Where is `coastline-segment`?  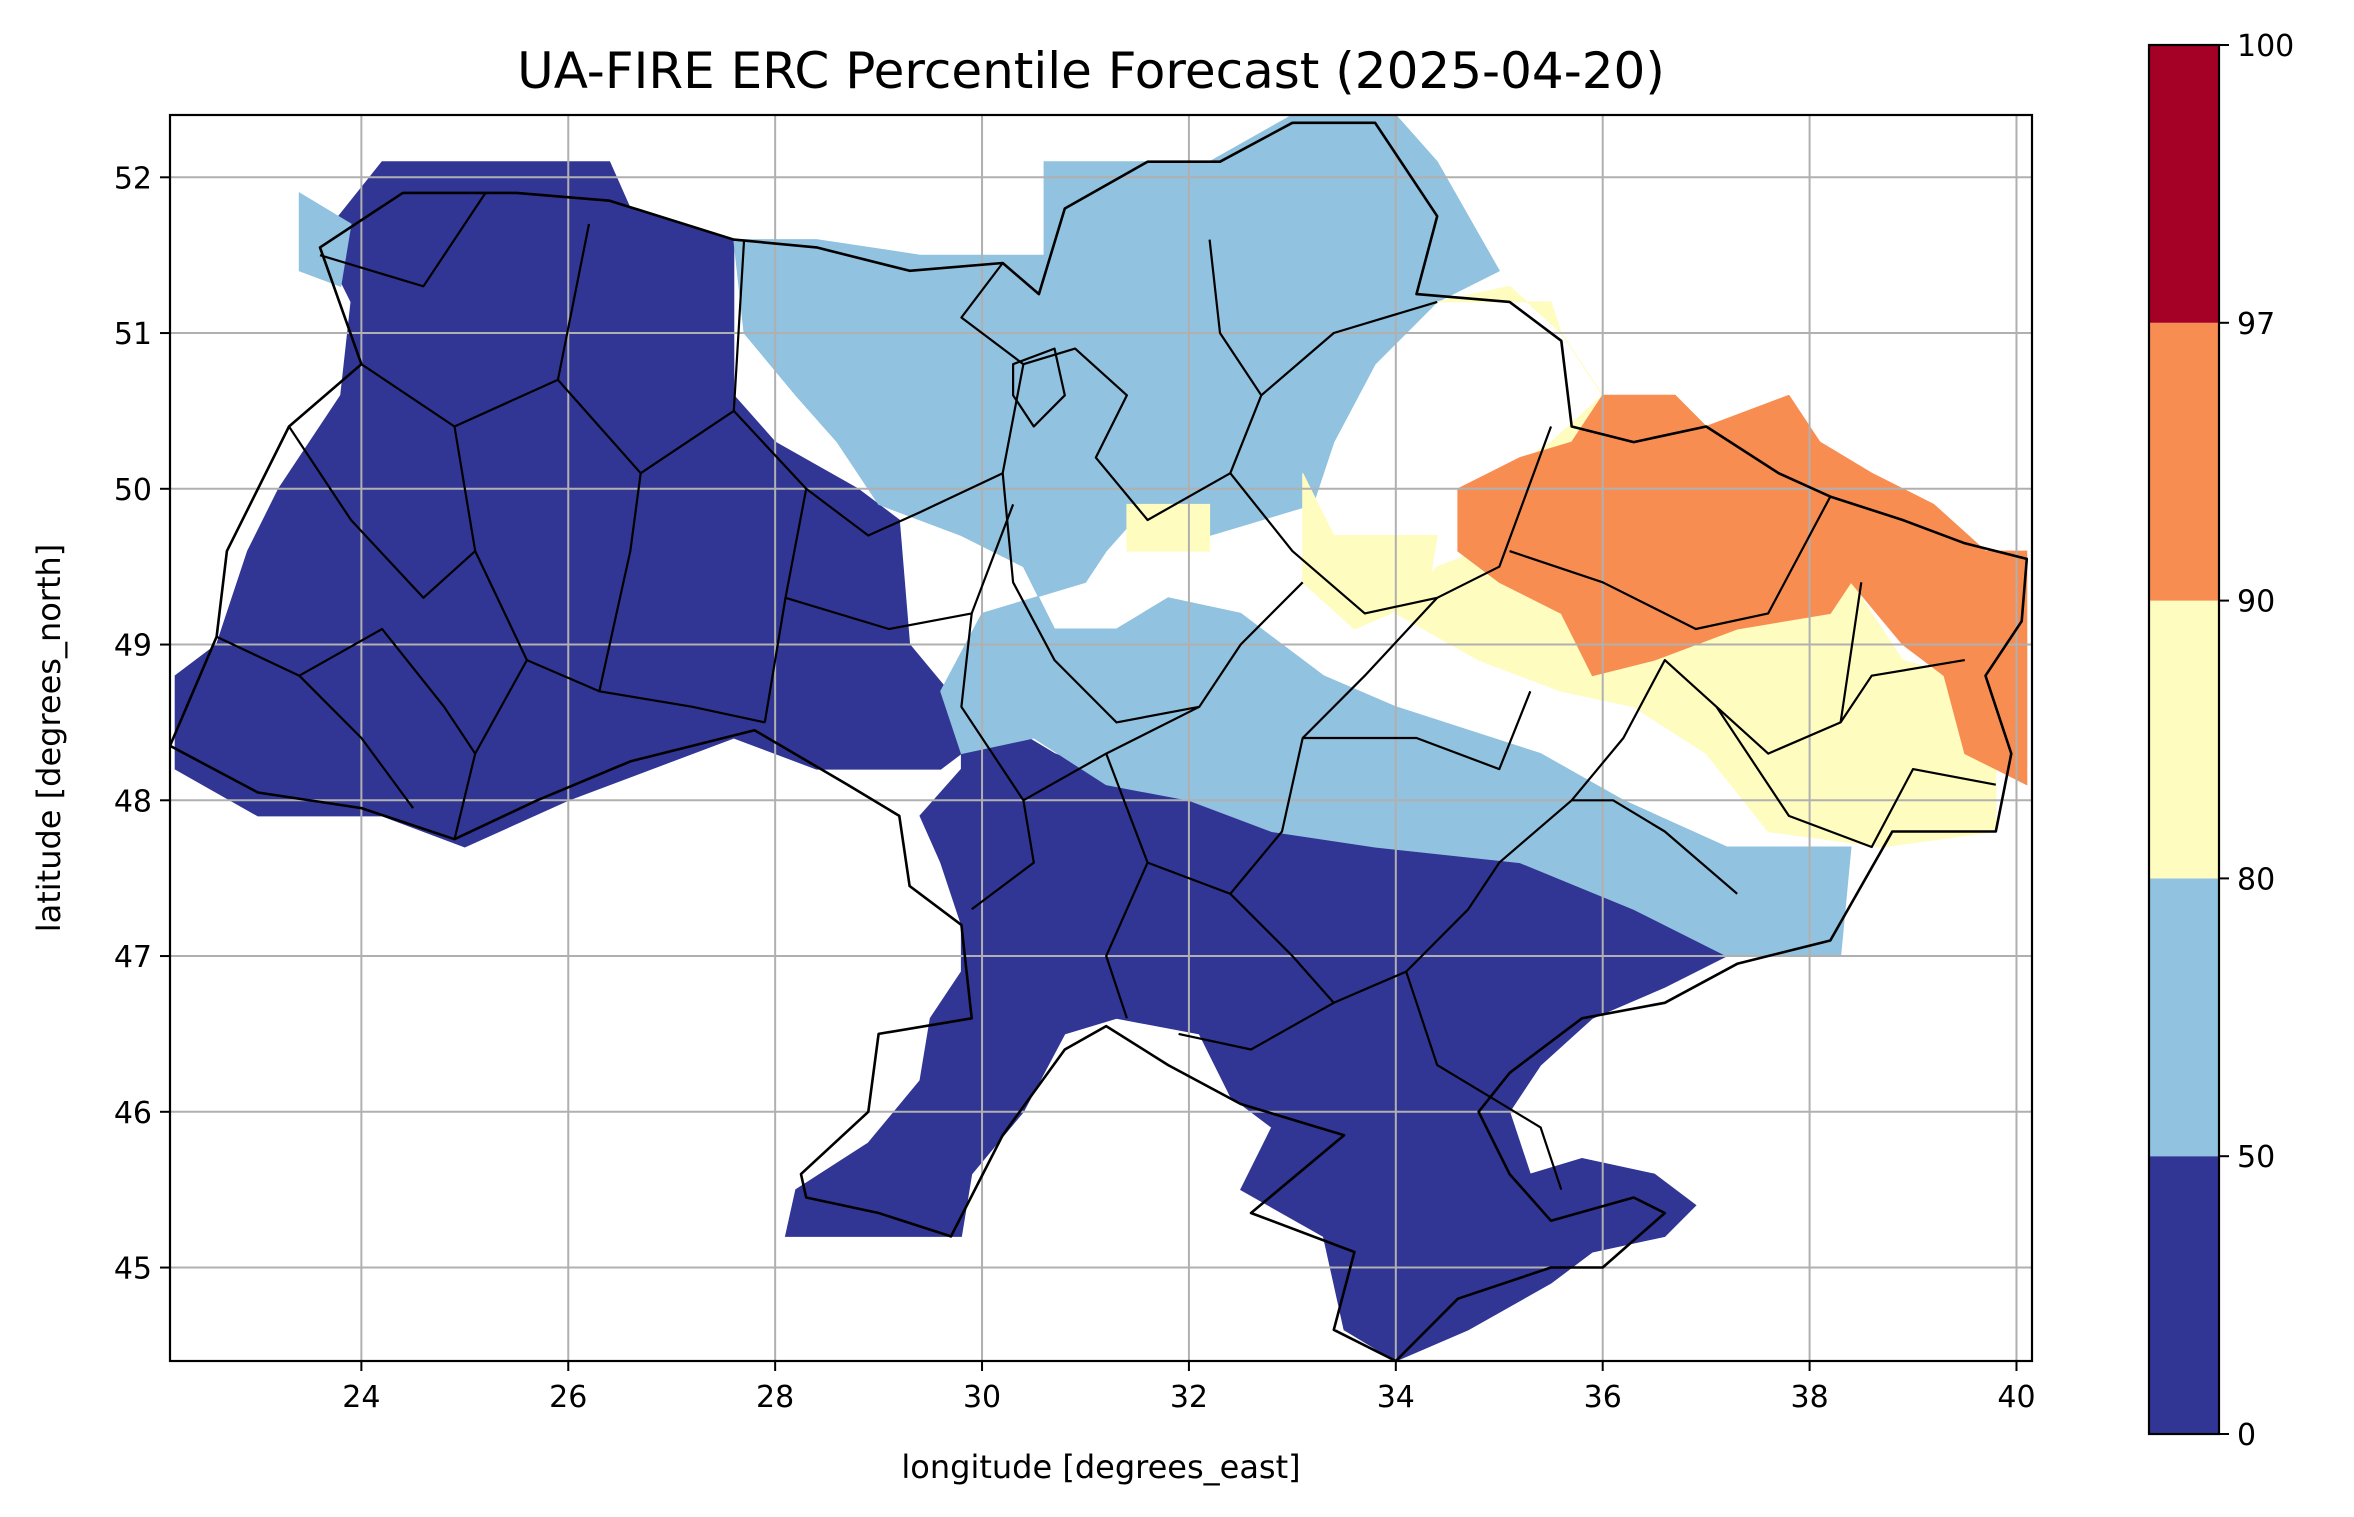 coastline-segment is located at coordinates (1525, 1143).